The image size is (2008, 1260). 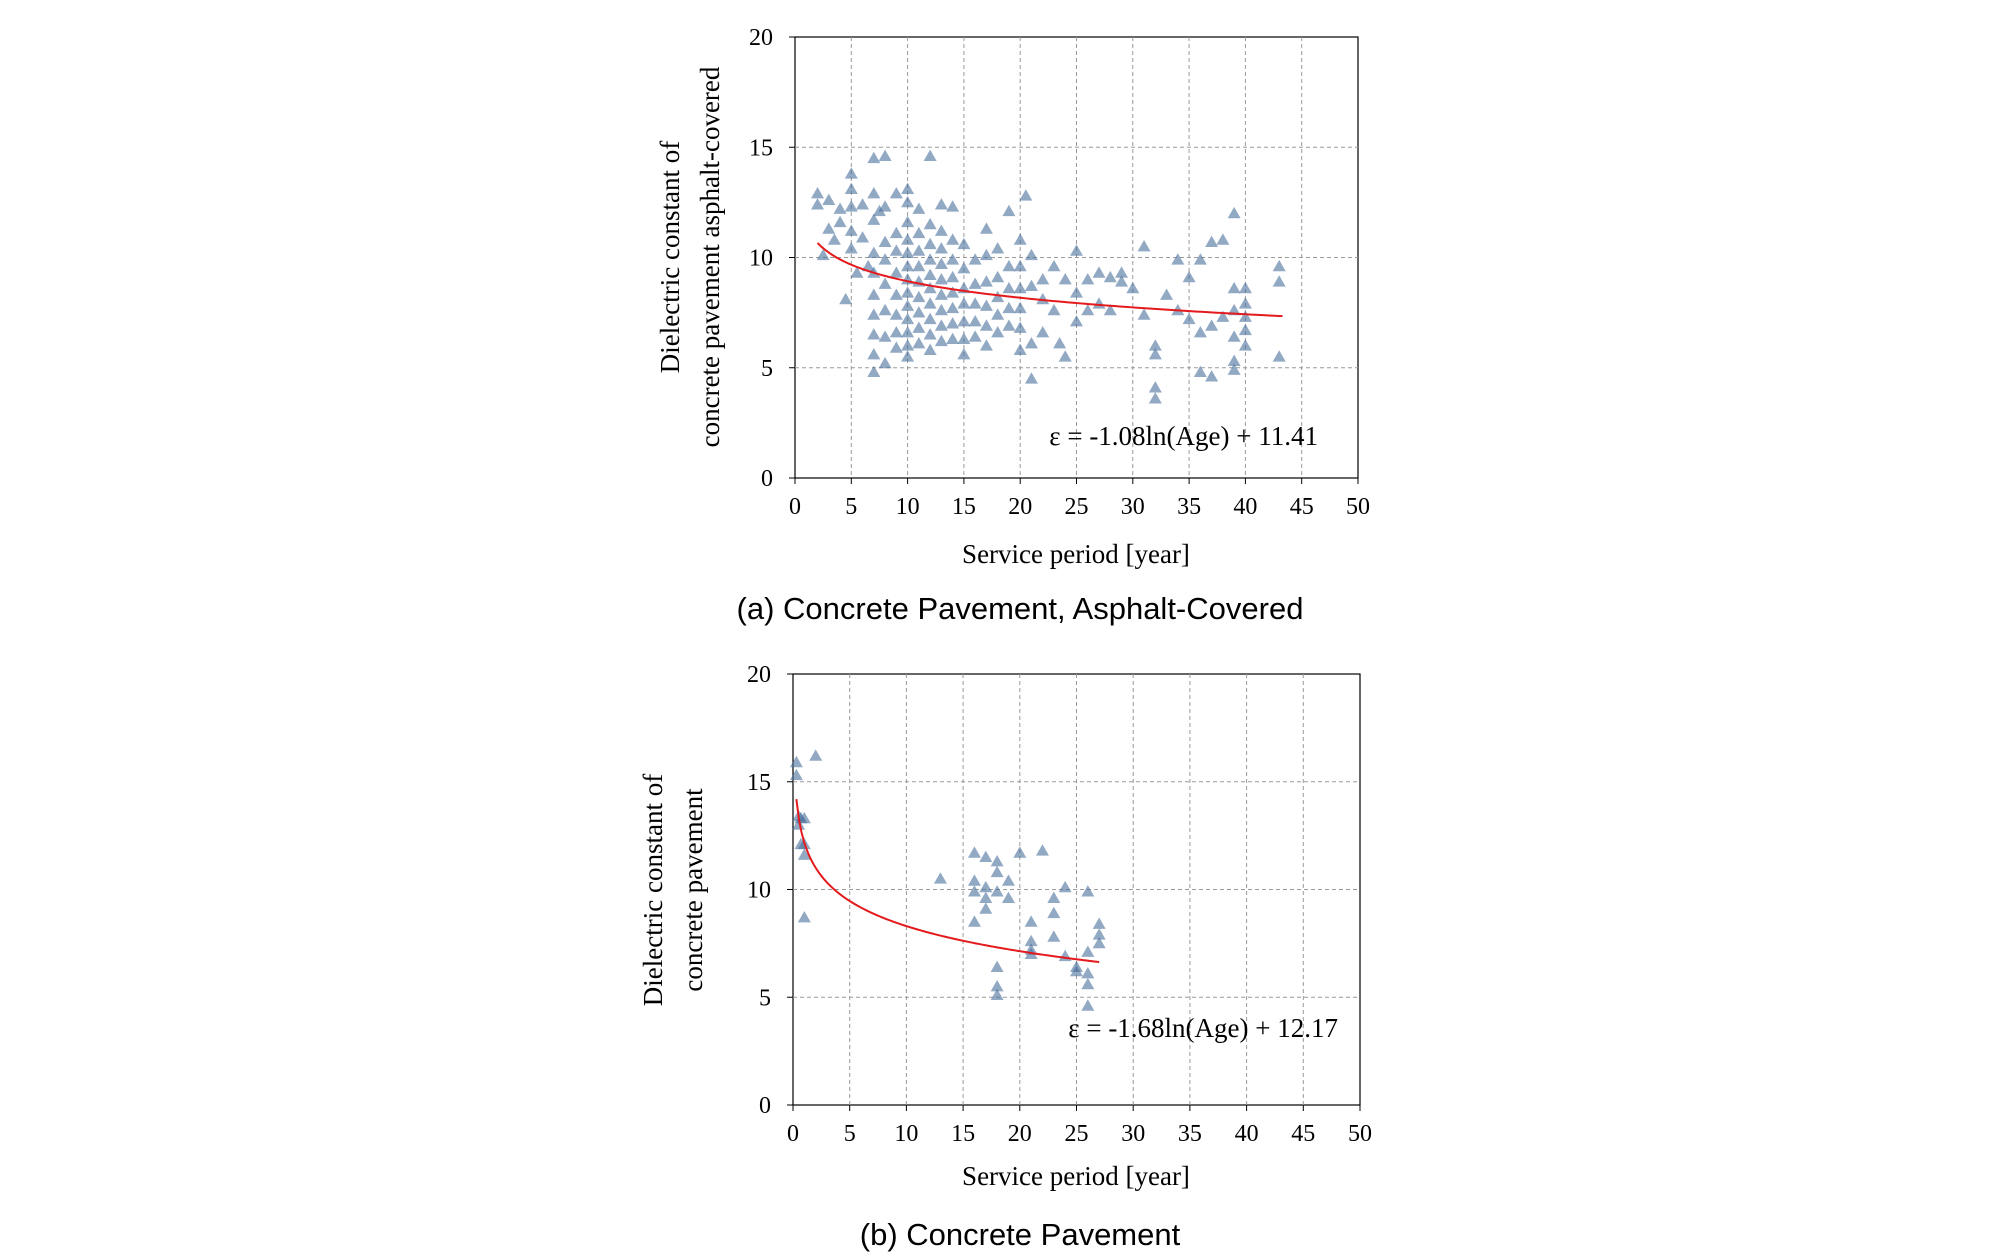 I want to click on y-axis-title-b-line1: Dielectric constant of, so click(x=653, y=890).